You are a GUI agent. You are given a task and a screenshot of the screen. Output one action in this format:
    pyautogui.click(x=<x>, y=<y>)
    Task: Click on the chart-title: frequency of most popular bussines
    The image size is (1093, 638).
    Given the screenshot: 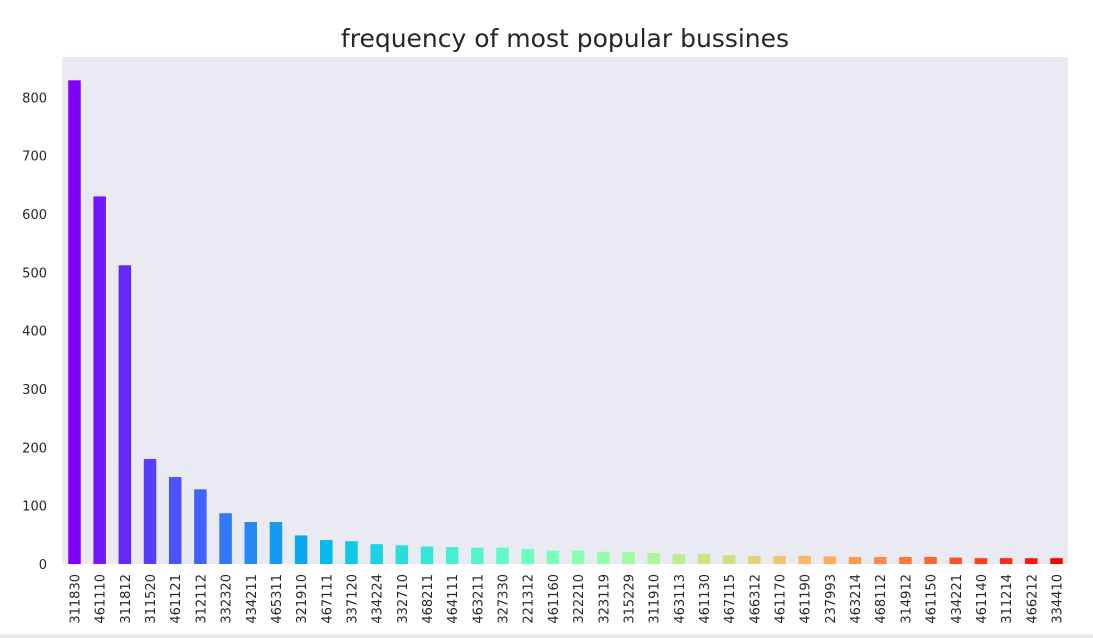 What is the action you would take?
    pyautogui.click(x=565, y=38)
    